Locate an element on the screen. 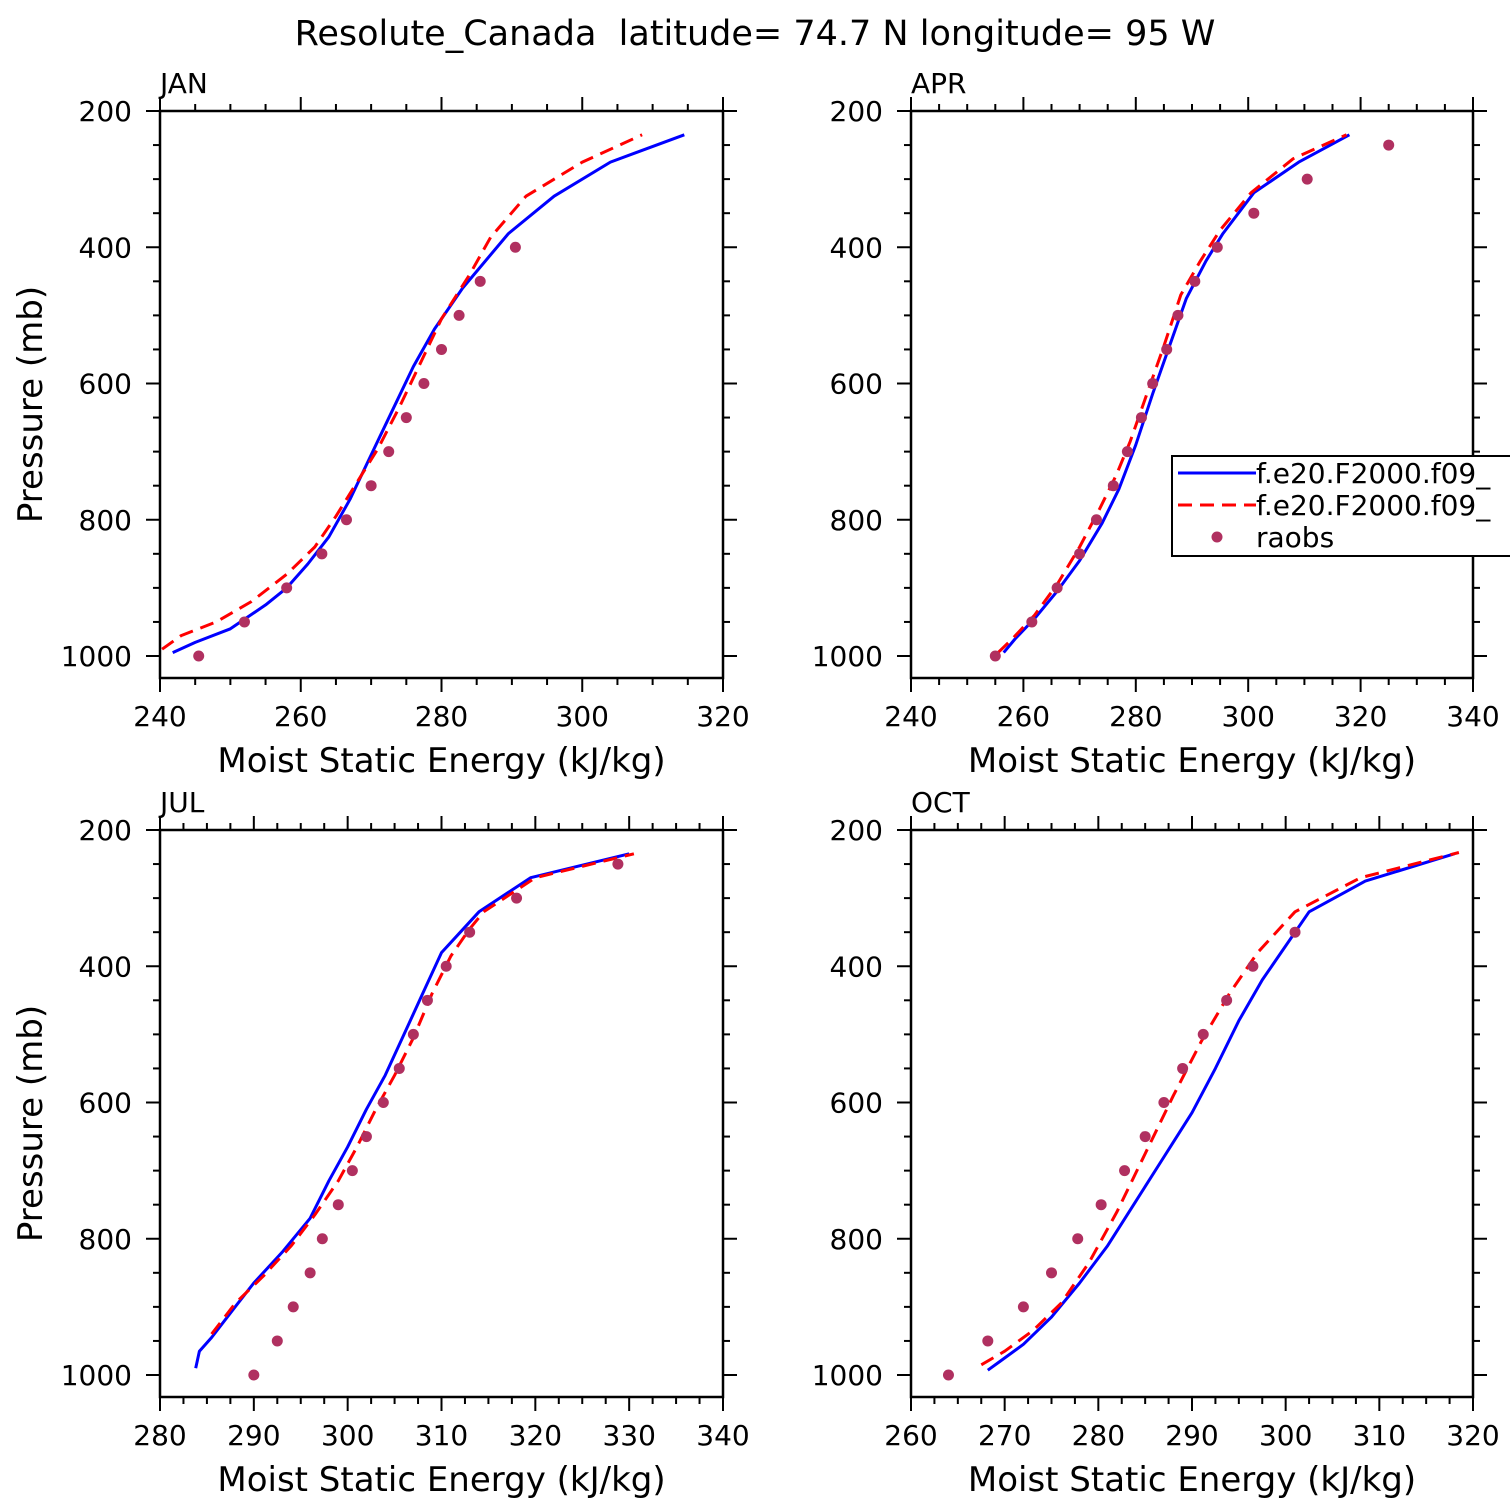  legend-label-raobs: raobs is located at coordinates (1295, 537).